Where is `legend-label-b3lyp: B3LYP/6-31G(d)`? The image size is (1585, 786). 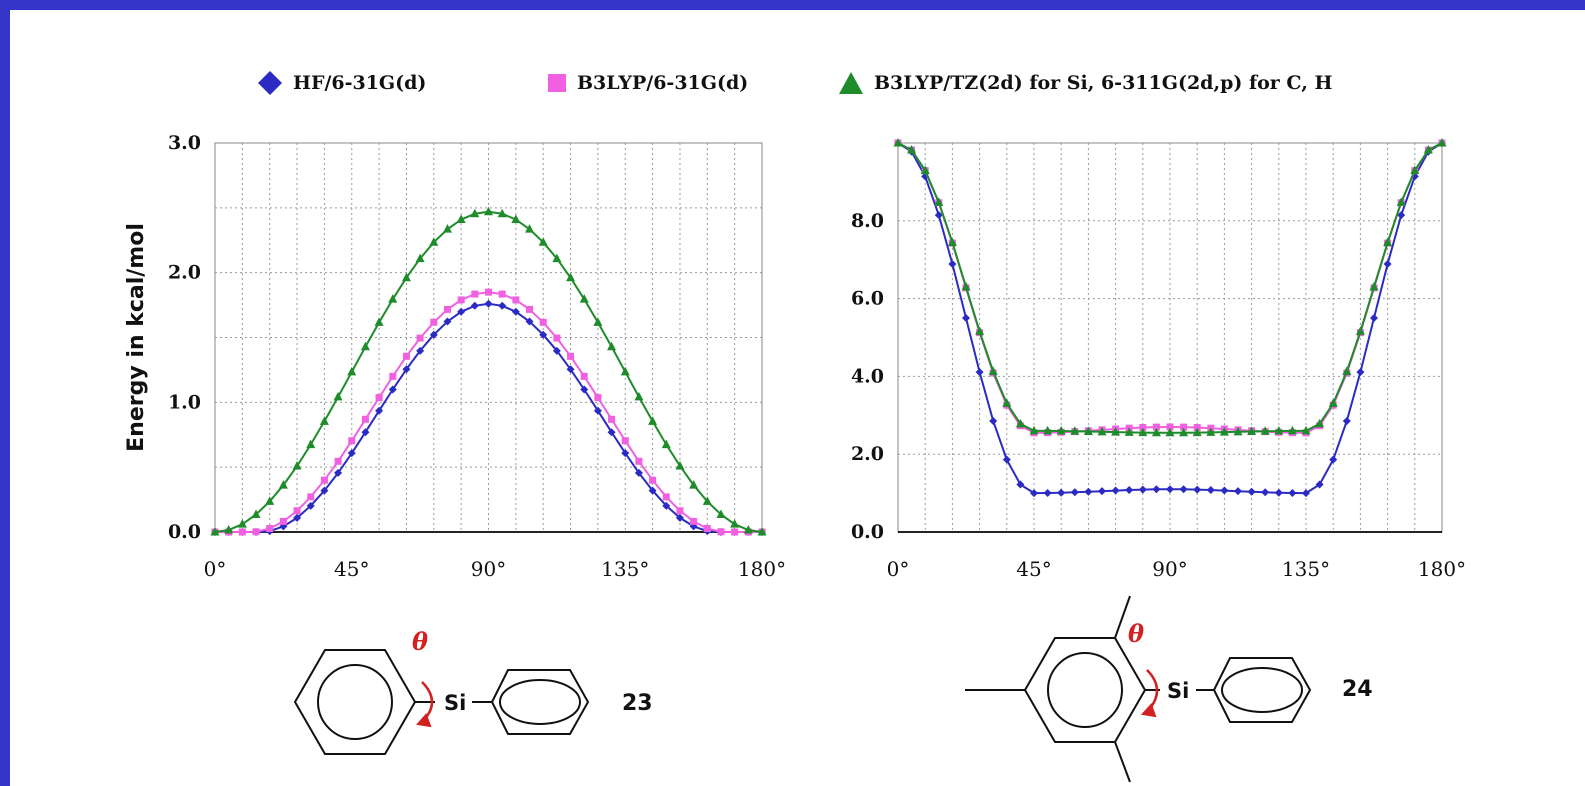
legend-label-b3lyp: B3LYP/6-31G(d) is located at coordinates (663, 83).